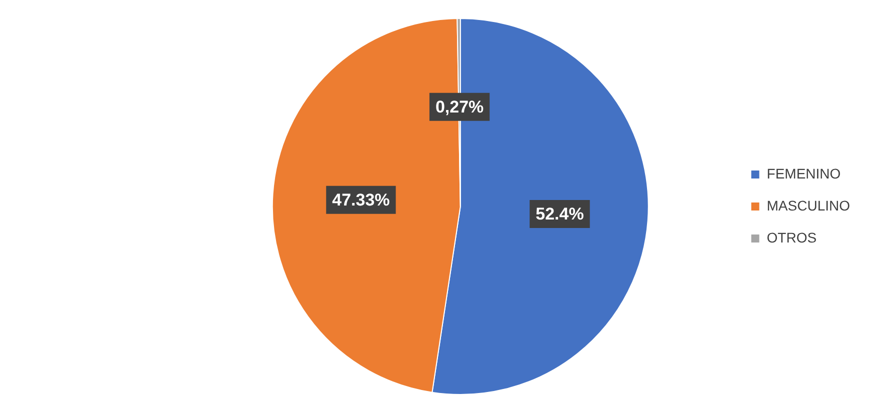  I want to click on legend-label: FEMENINO, so click(803, 173).